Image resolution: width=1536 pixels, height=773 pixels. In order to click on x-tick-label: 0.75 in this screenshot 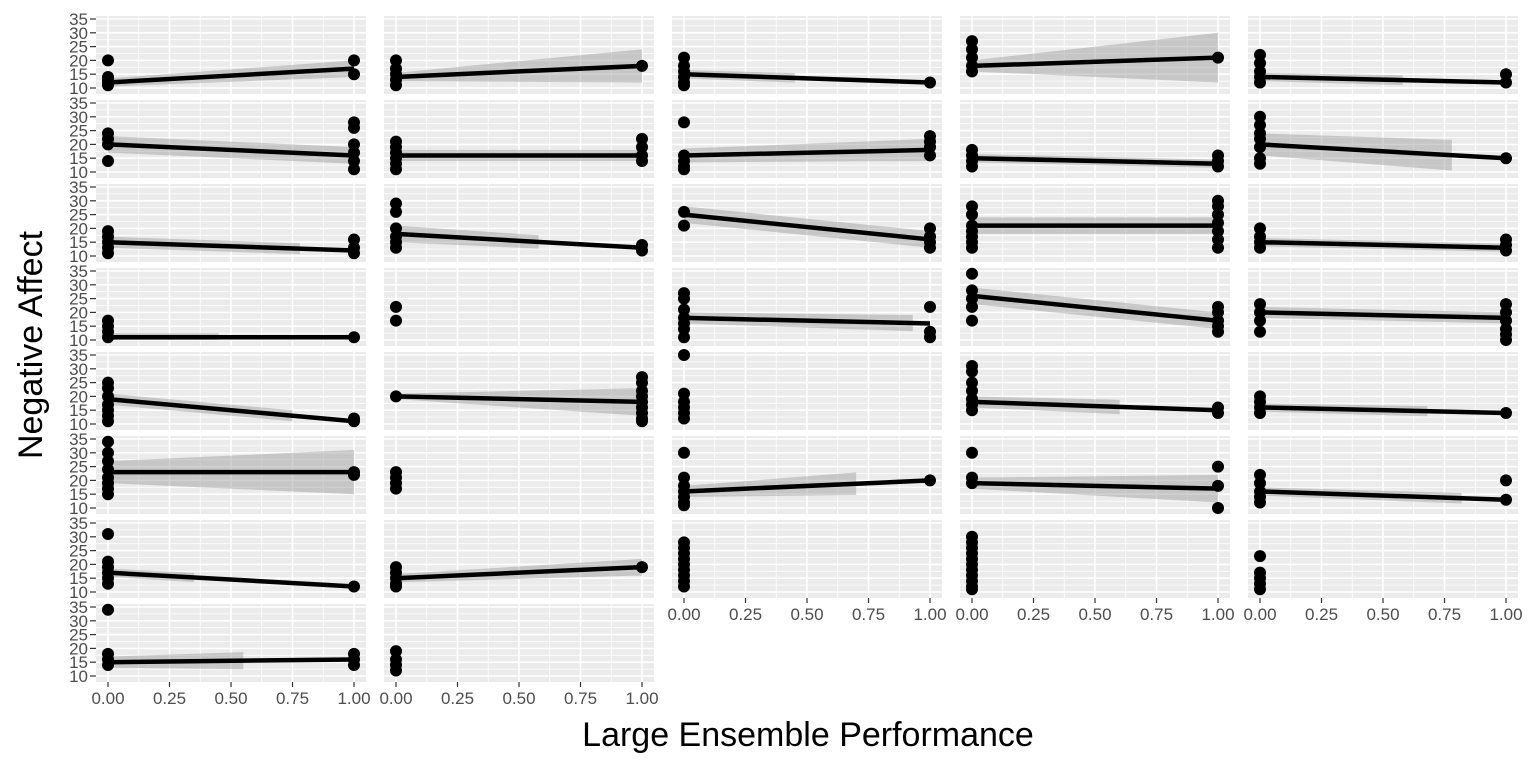, I will do `click(292, 698)`.